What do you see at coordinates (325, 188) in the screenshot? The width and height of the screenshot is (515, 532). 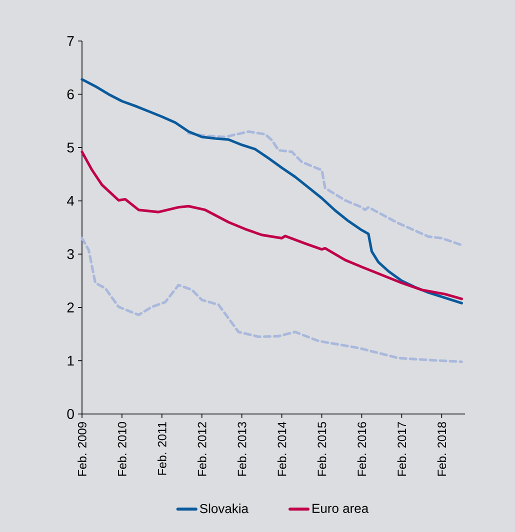 I see `line-series` at bounding box center [325, 188].